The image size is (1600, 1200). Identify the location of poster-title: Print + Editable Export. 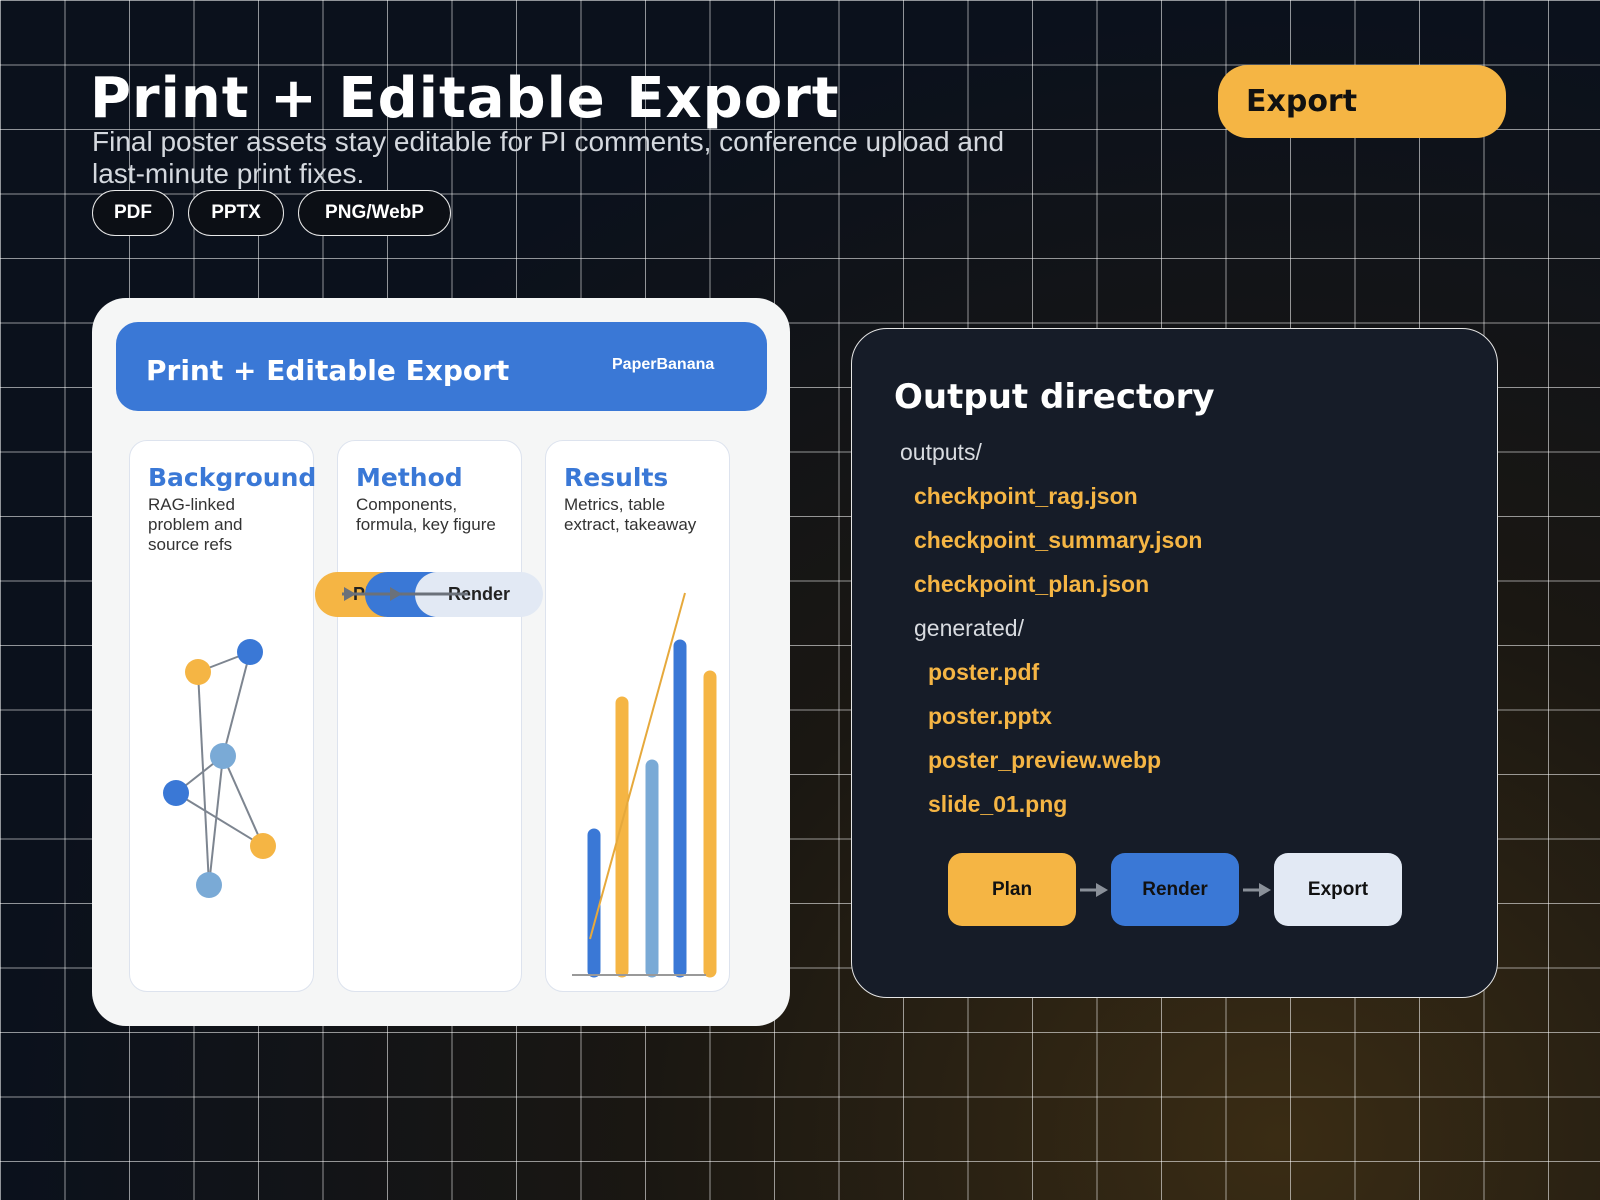
(328, 370).